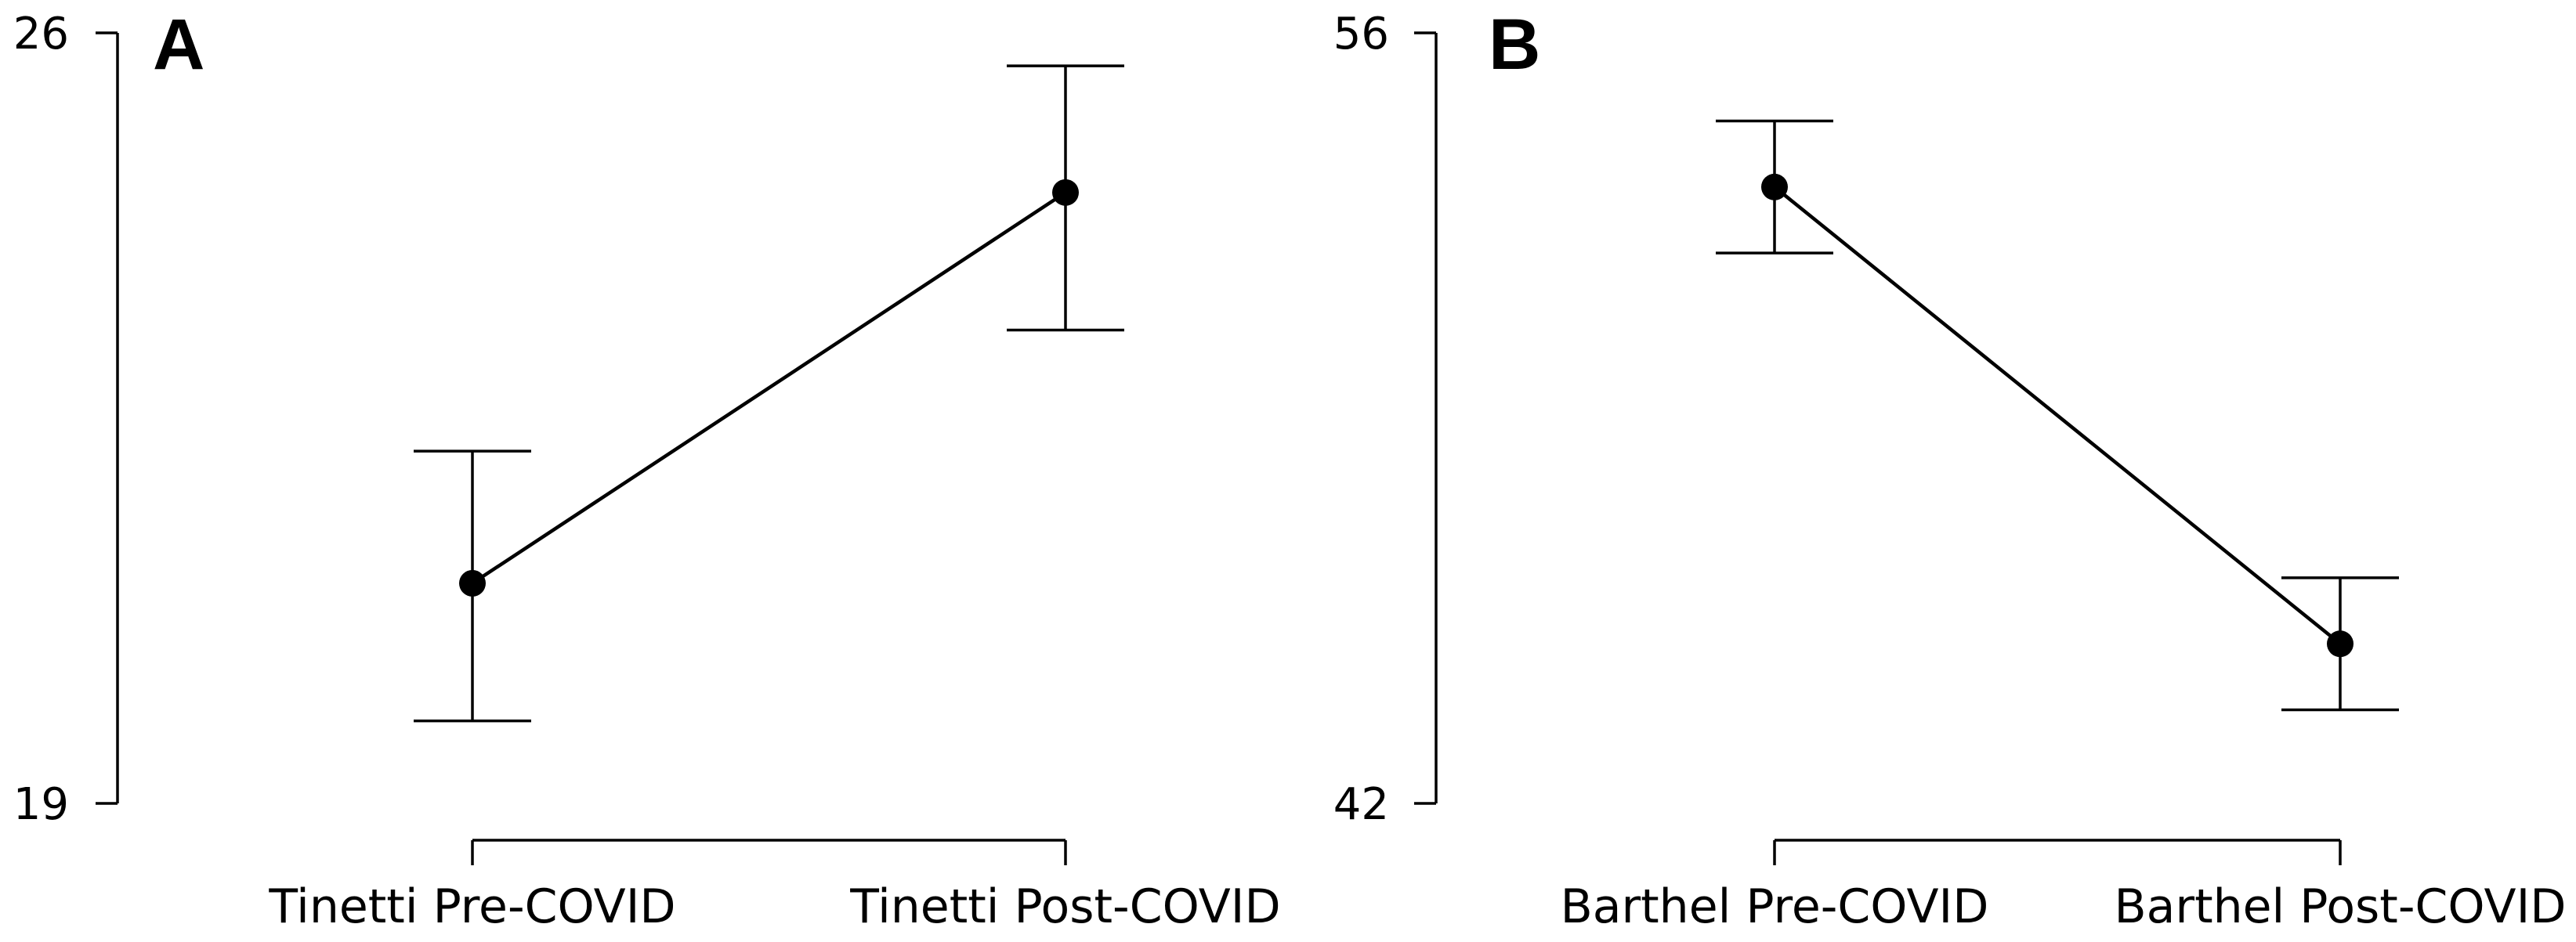 The height and width of the screenshot is (942, 2576). I want to click on y-tick-label: 19, so click(41, 804).